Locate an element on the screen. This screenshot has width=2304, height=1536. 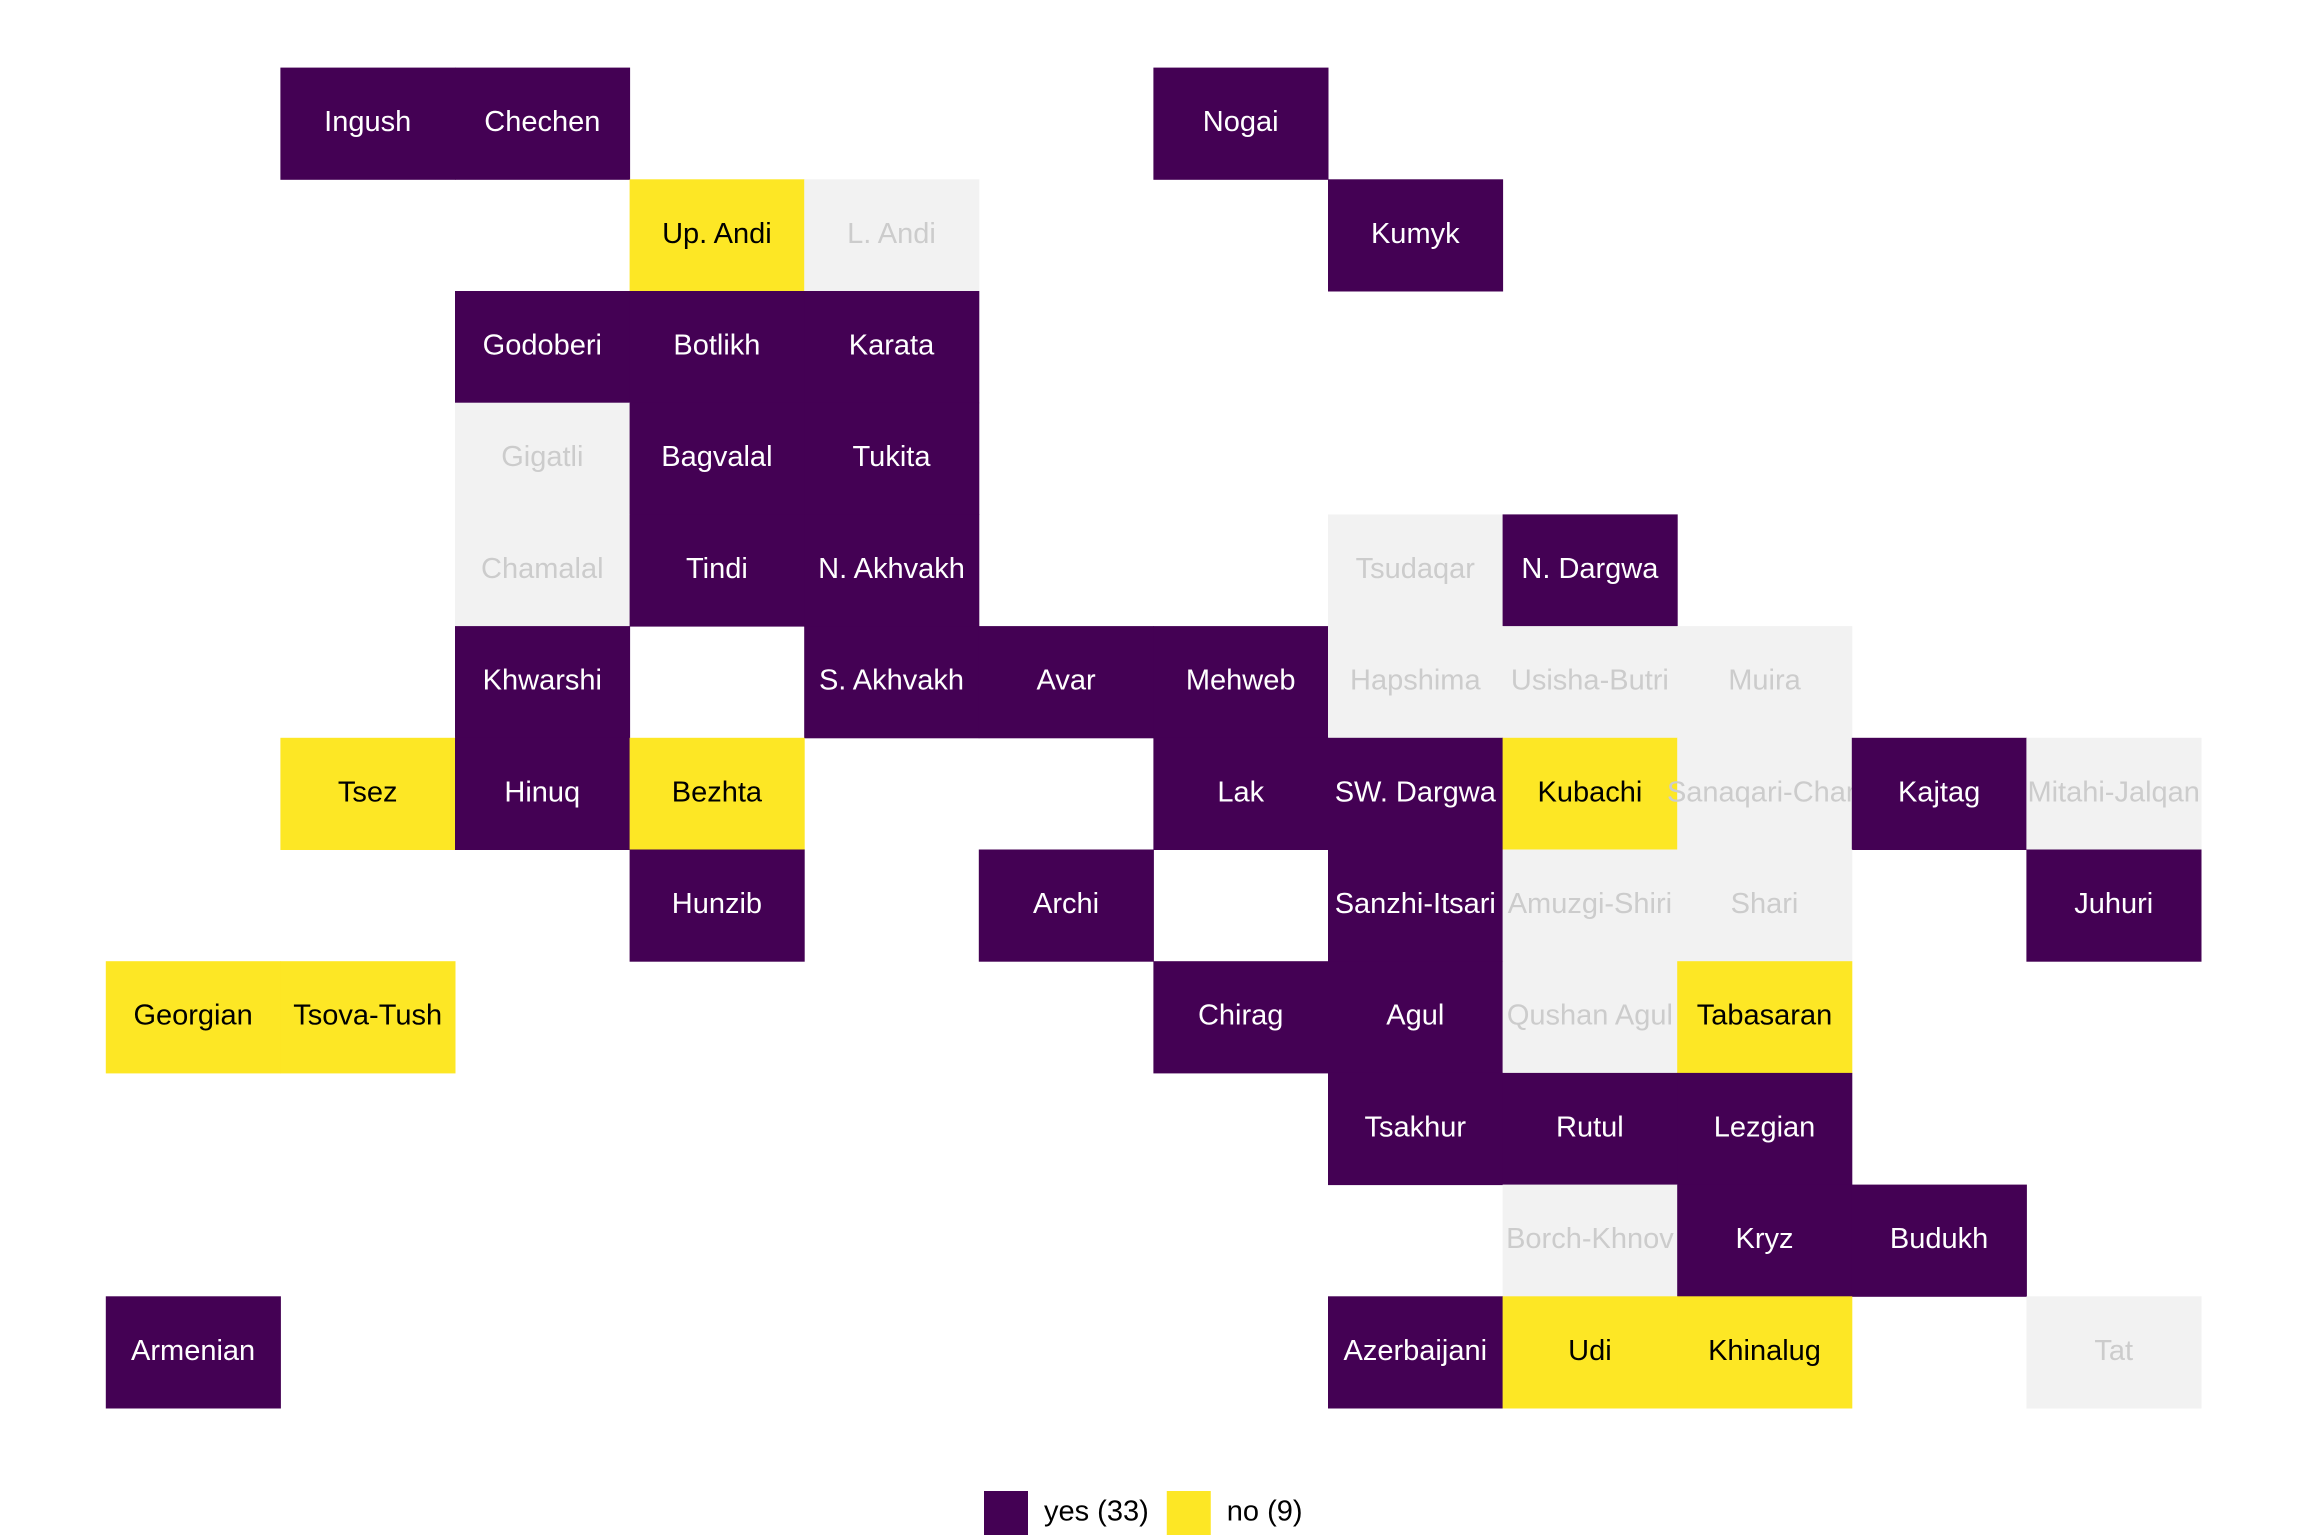
tile: Tabasaran is located at coordinates (1765, 1017).